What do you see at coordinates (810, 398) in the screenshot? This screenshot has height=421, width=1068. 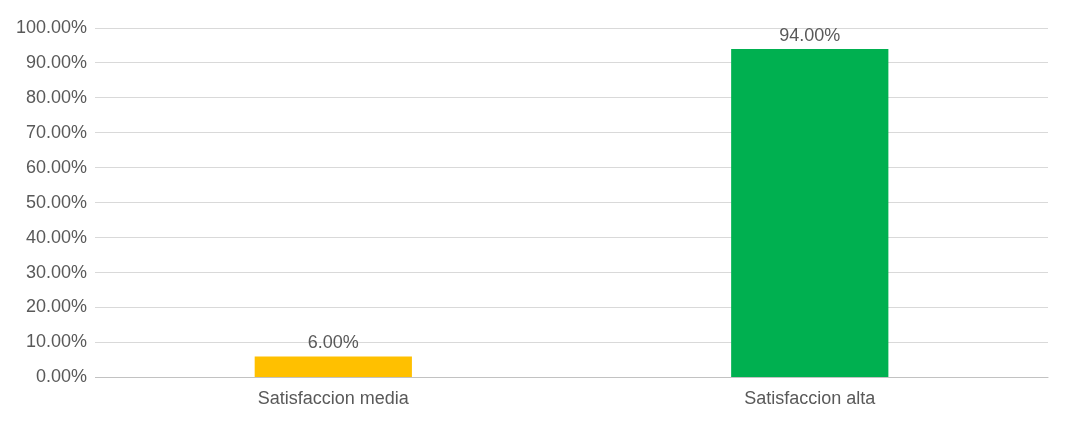 I see `x-tick-label: Satisfaccion alta` at bounding box center [810, 398].